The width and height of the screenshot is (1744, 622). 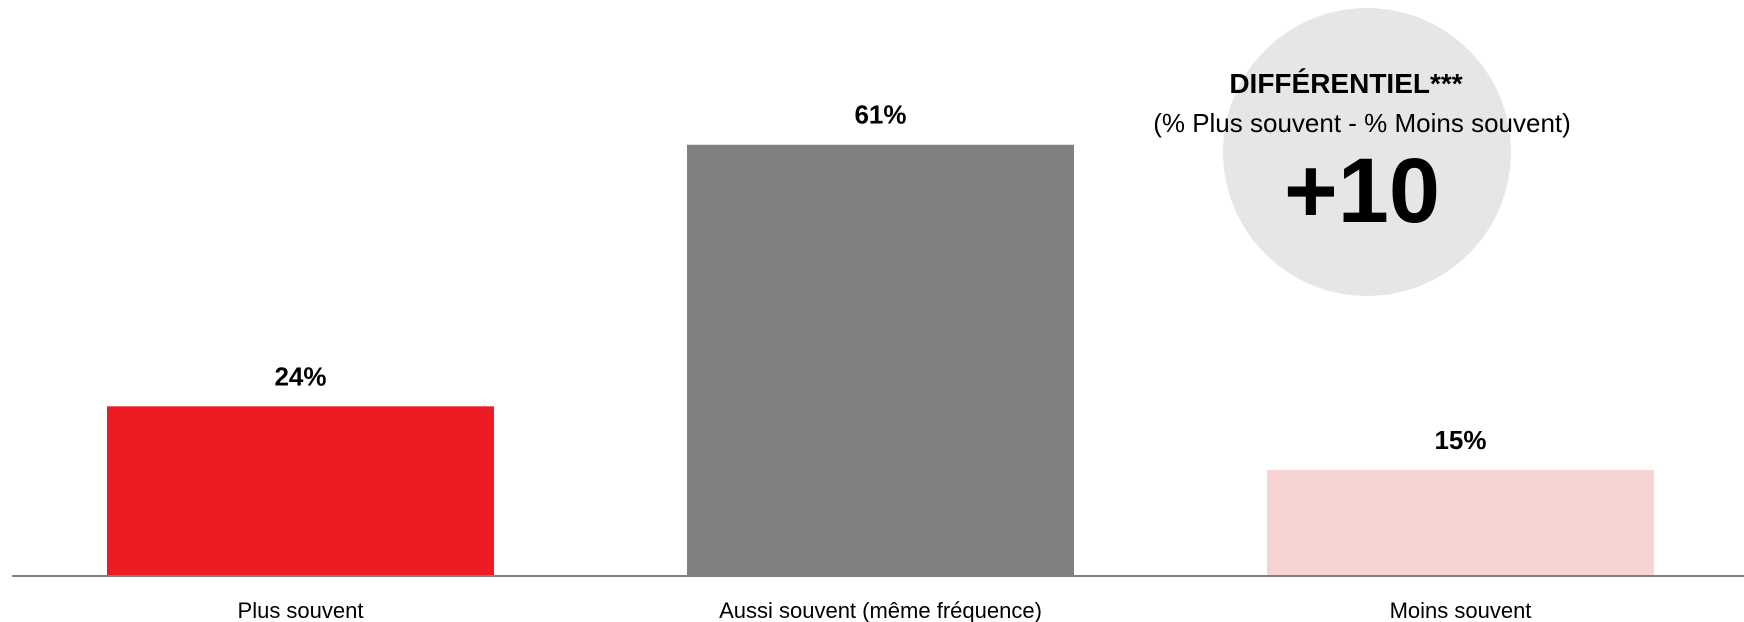 What do you see at coordinates (301, 610) in the screenshot?
I see `category-label-1: Plus souvent` at bounding box center [301, 610].